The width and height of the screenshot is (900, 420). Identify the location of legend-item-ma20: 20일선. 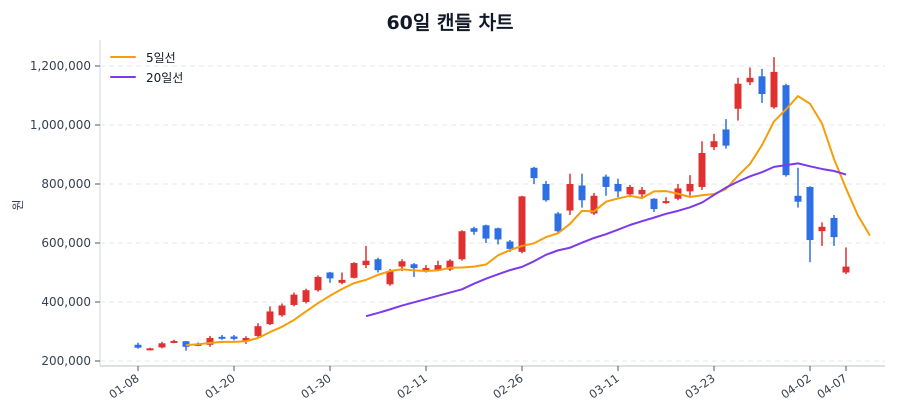
(146, 77).